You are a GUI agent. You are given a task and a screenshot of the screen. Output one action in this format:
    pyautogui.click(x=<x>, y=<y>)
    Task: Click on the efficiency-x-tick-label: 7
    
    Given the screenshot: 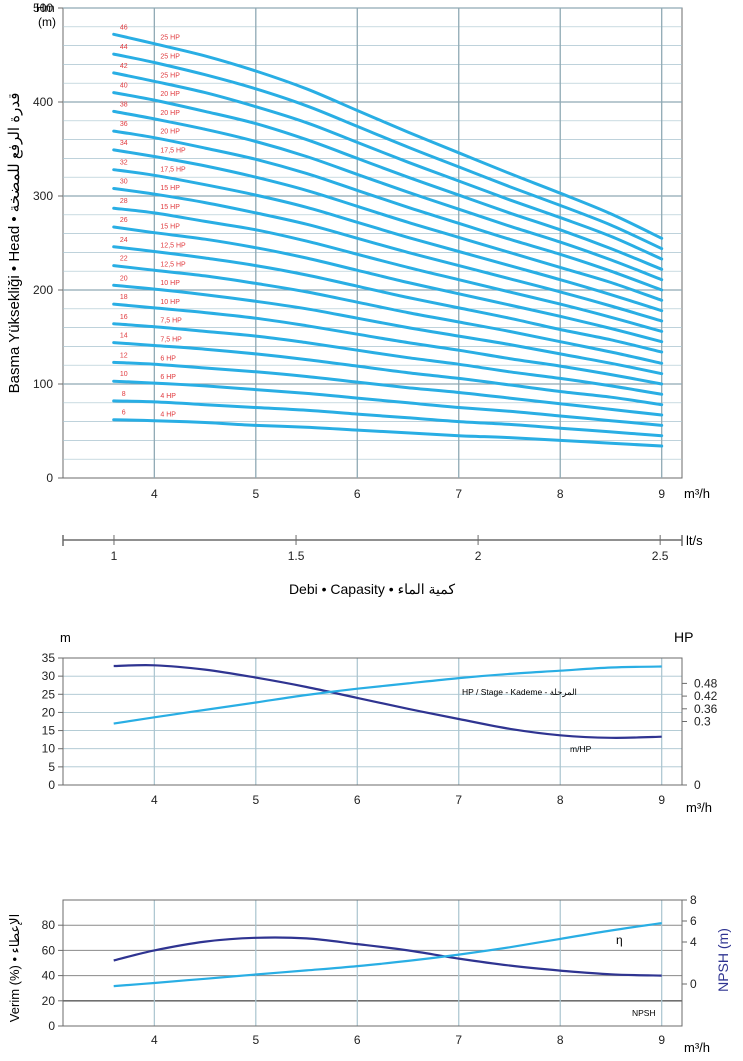 What is the action you would take?
    pyautogui.click(x=458, y=1040)
    